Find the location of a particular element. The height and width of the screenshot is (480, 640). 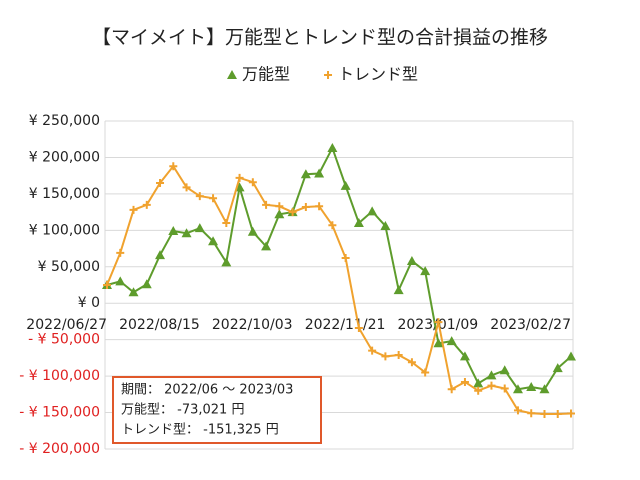

y-tick-label: ¥ 100,000 is located at coordinates (64, 230).